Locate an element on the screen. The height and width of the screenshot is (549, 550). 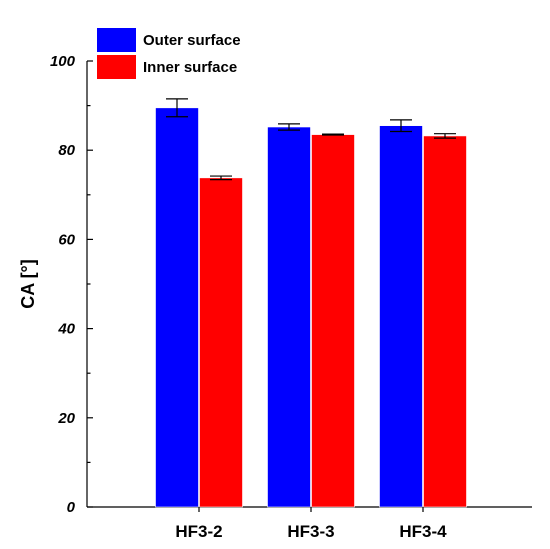
y-tick-label: 80 is located at coordinates (66, 150).